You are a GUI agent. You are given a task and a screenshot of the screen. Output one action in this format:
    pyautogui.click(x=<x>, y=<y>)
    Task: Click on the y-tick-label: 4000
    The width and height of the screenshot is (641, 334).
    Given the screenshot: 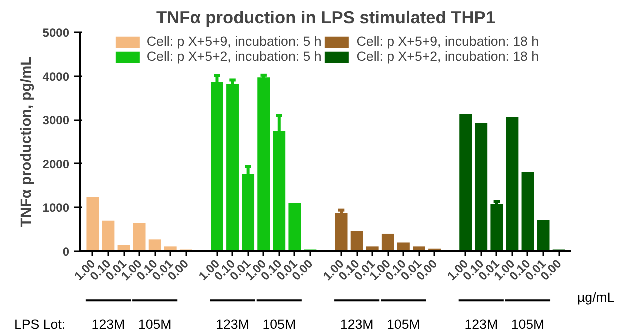 What is the action you would take?
    pyautogui.click(x=56, y=77)
    